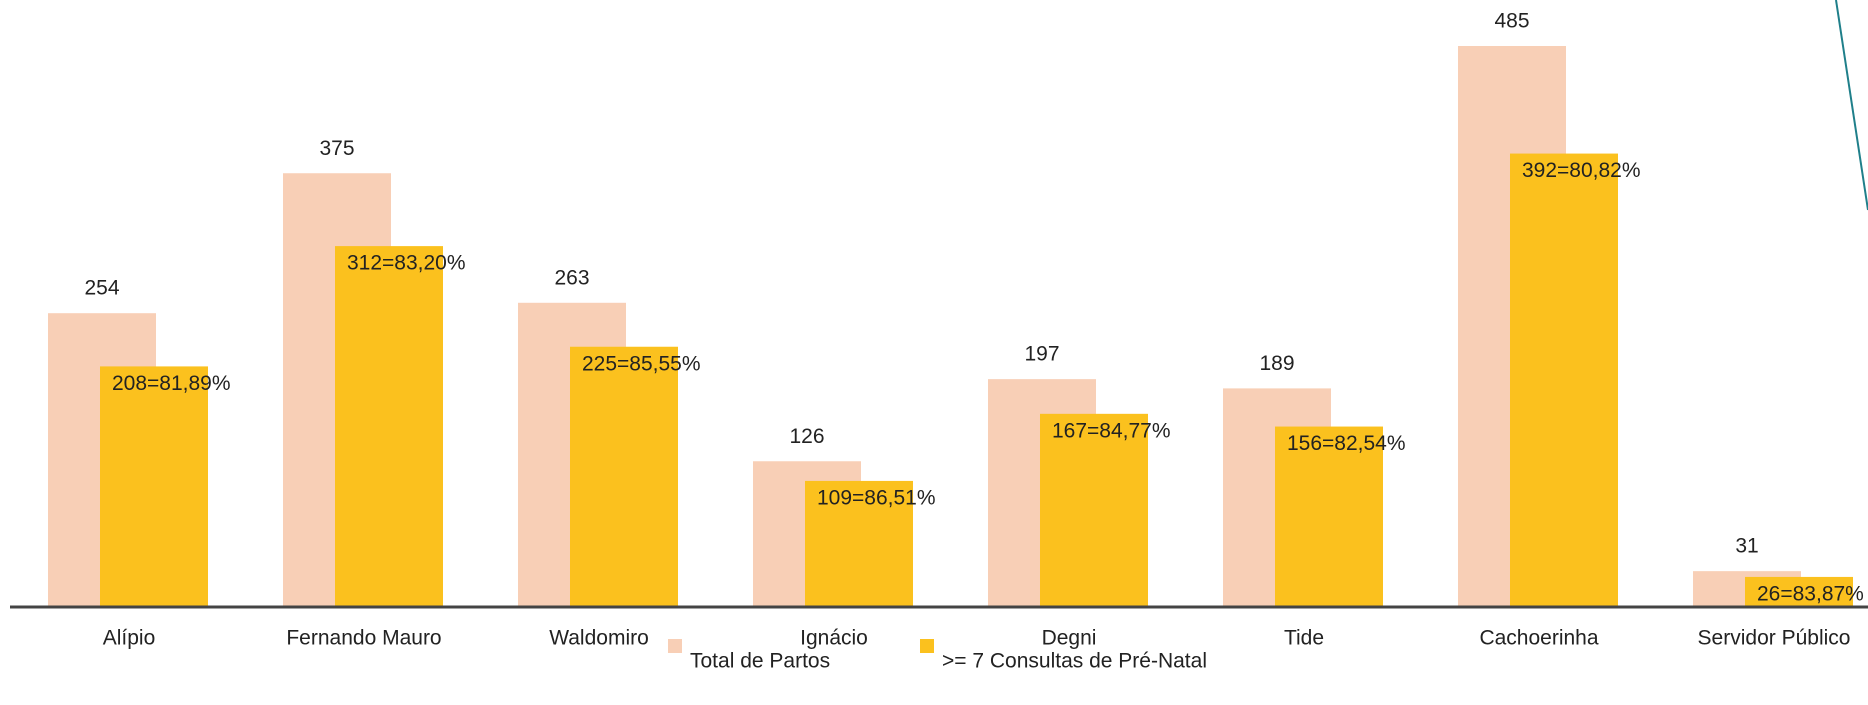  Describe the element at coordinates (876, 497) in the screenshot. I see `value-label: 109=86,51%` at that location.